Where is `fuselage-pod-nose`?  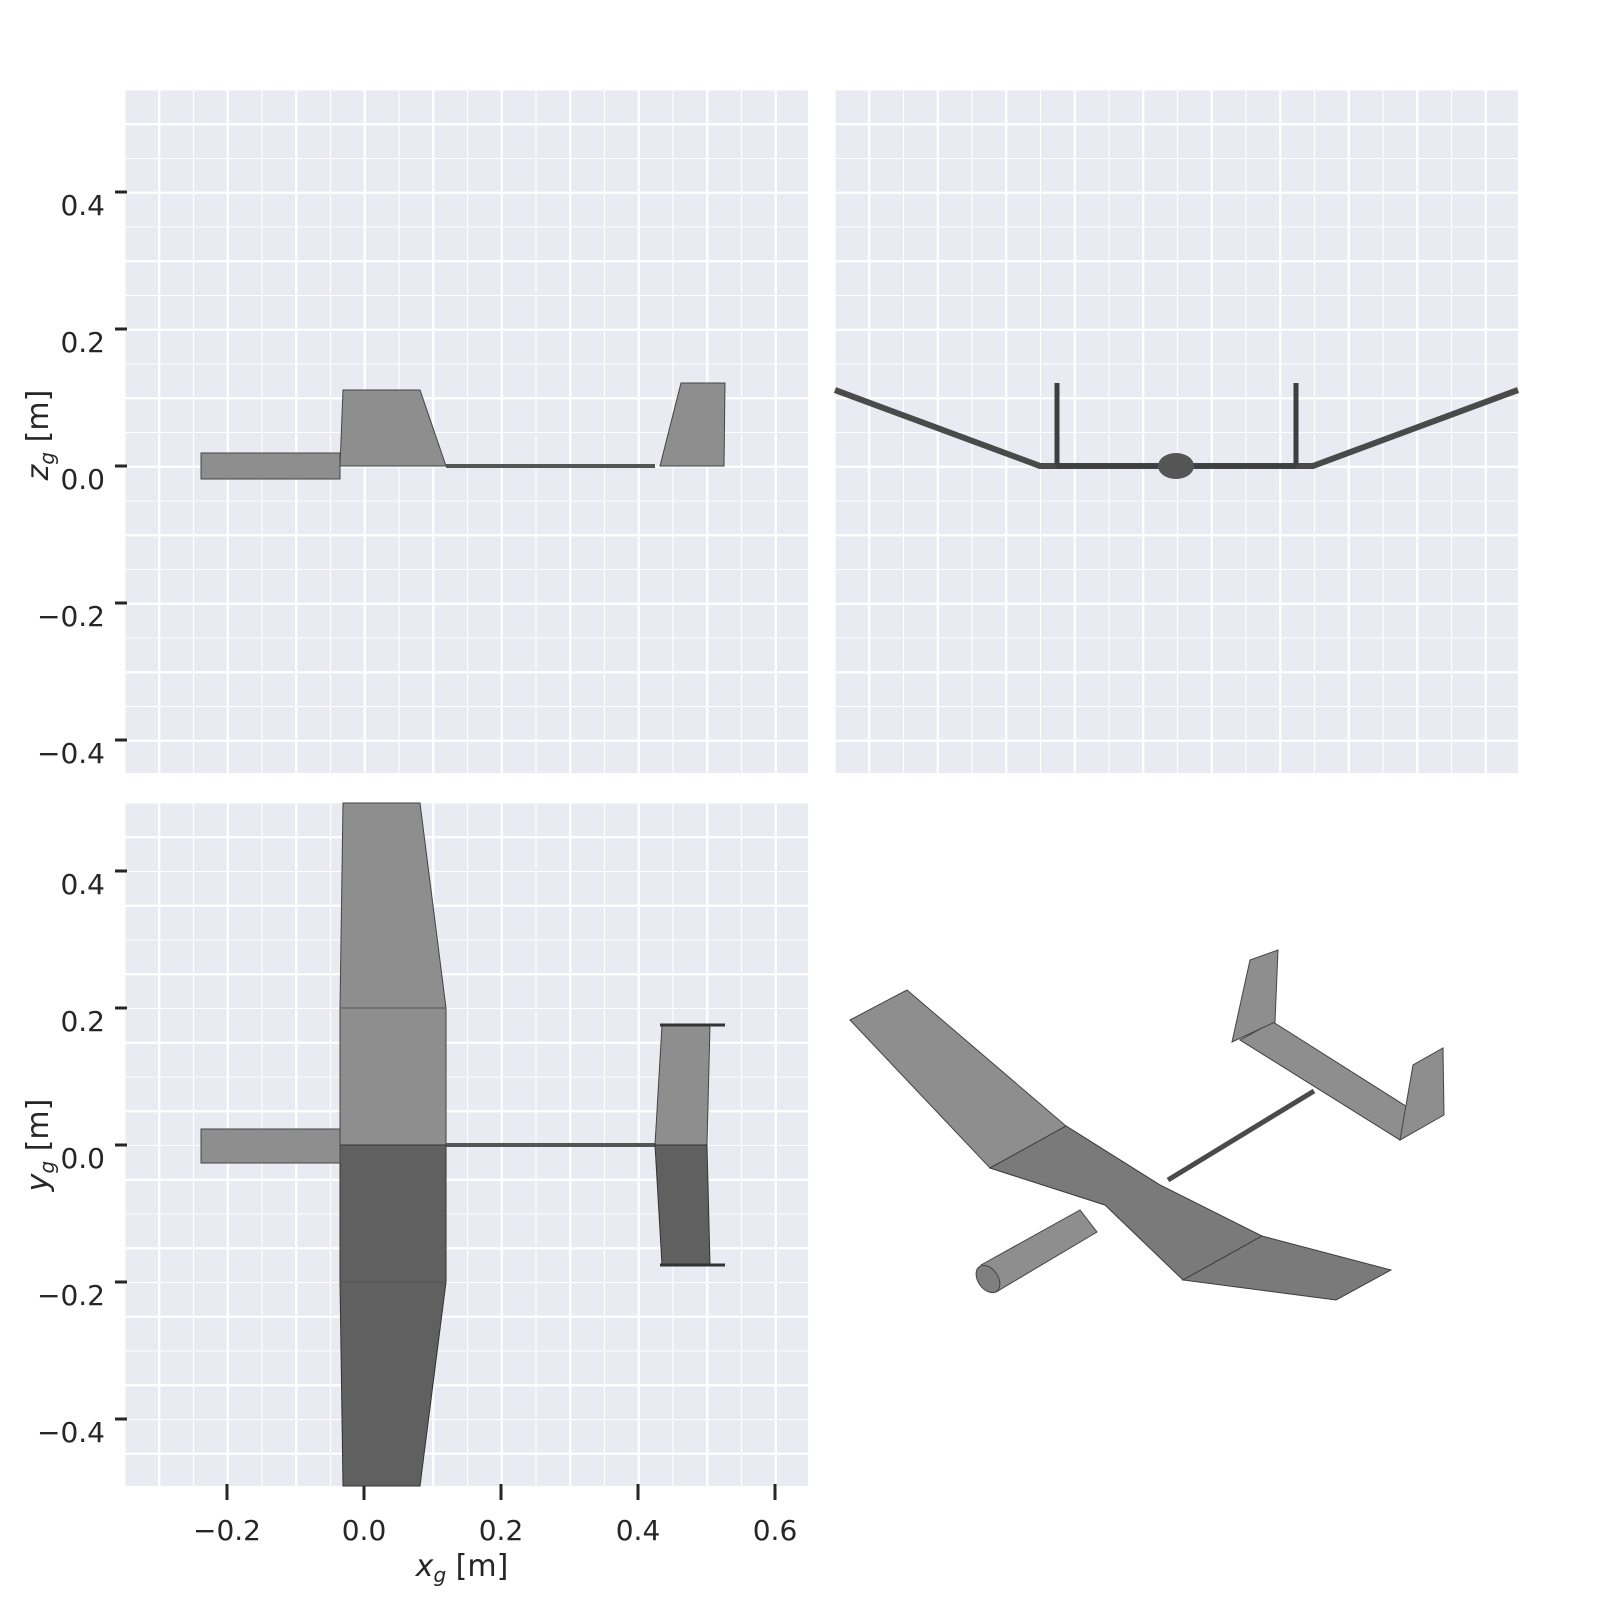 fuselage-pod-nose is located at coordinates (988, 1279).